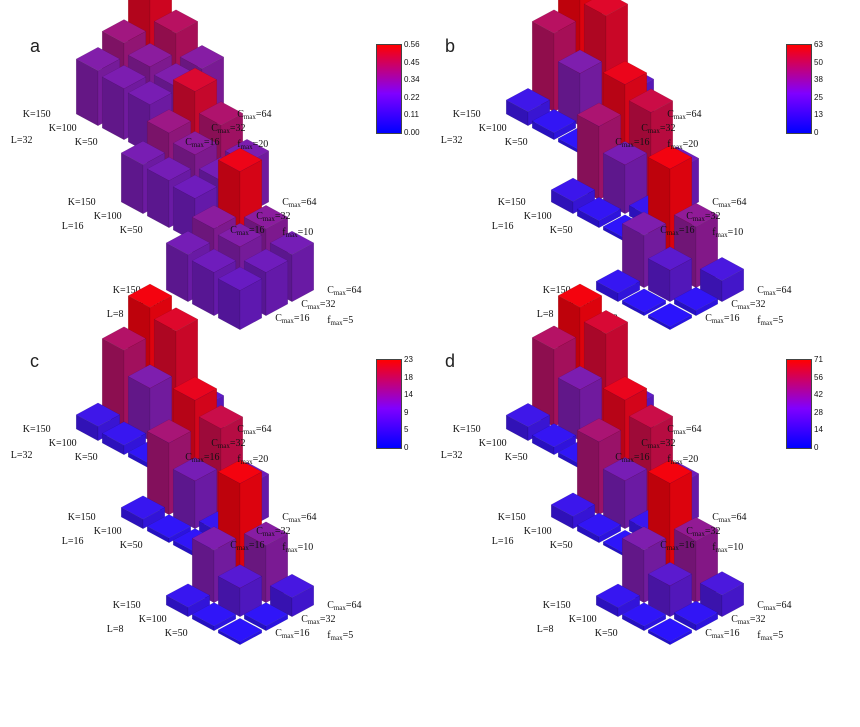 The height and width of the screenshot is (727, 860). What do you see at coordinates (818, 80) in the screenshot?
I see `colorbar-tick-label: 38` at bounding box center [818, 80].